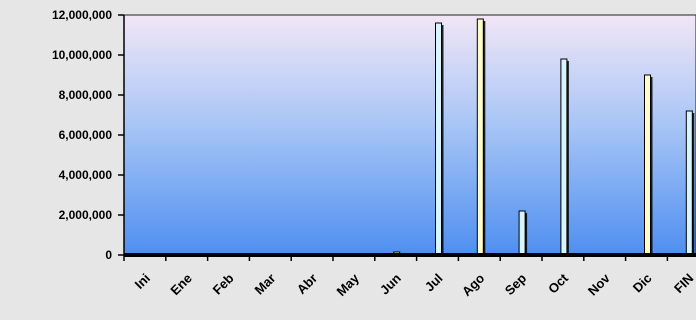 This screenshot has height=320, width=696. I want to click on y-tick-label: 2,000,000, so click(86, 215).